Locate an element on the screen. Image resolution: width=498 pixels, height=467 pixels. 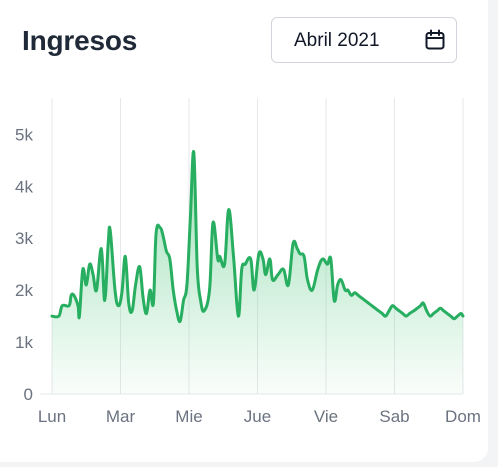
y-tick-label: 3k is located at coordinates (24, 238).